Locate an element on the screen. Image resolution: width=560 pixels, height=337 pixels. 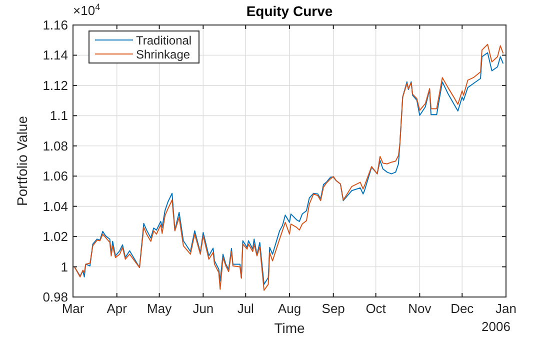
y-tick-label: 1.06 is located at coordinates (55, 176).